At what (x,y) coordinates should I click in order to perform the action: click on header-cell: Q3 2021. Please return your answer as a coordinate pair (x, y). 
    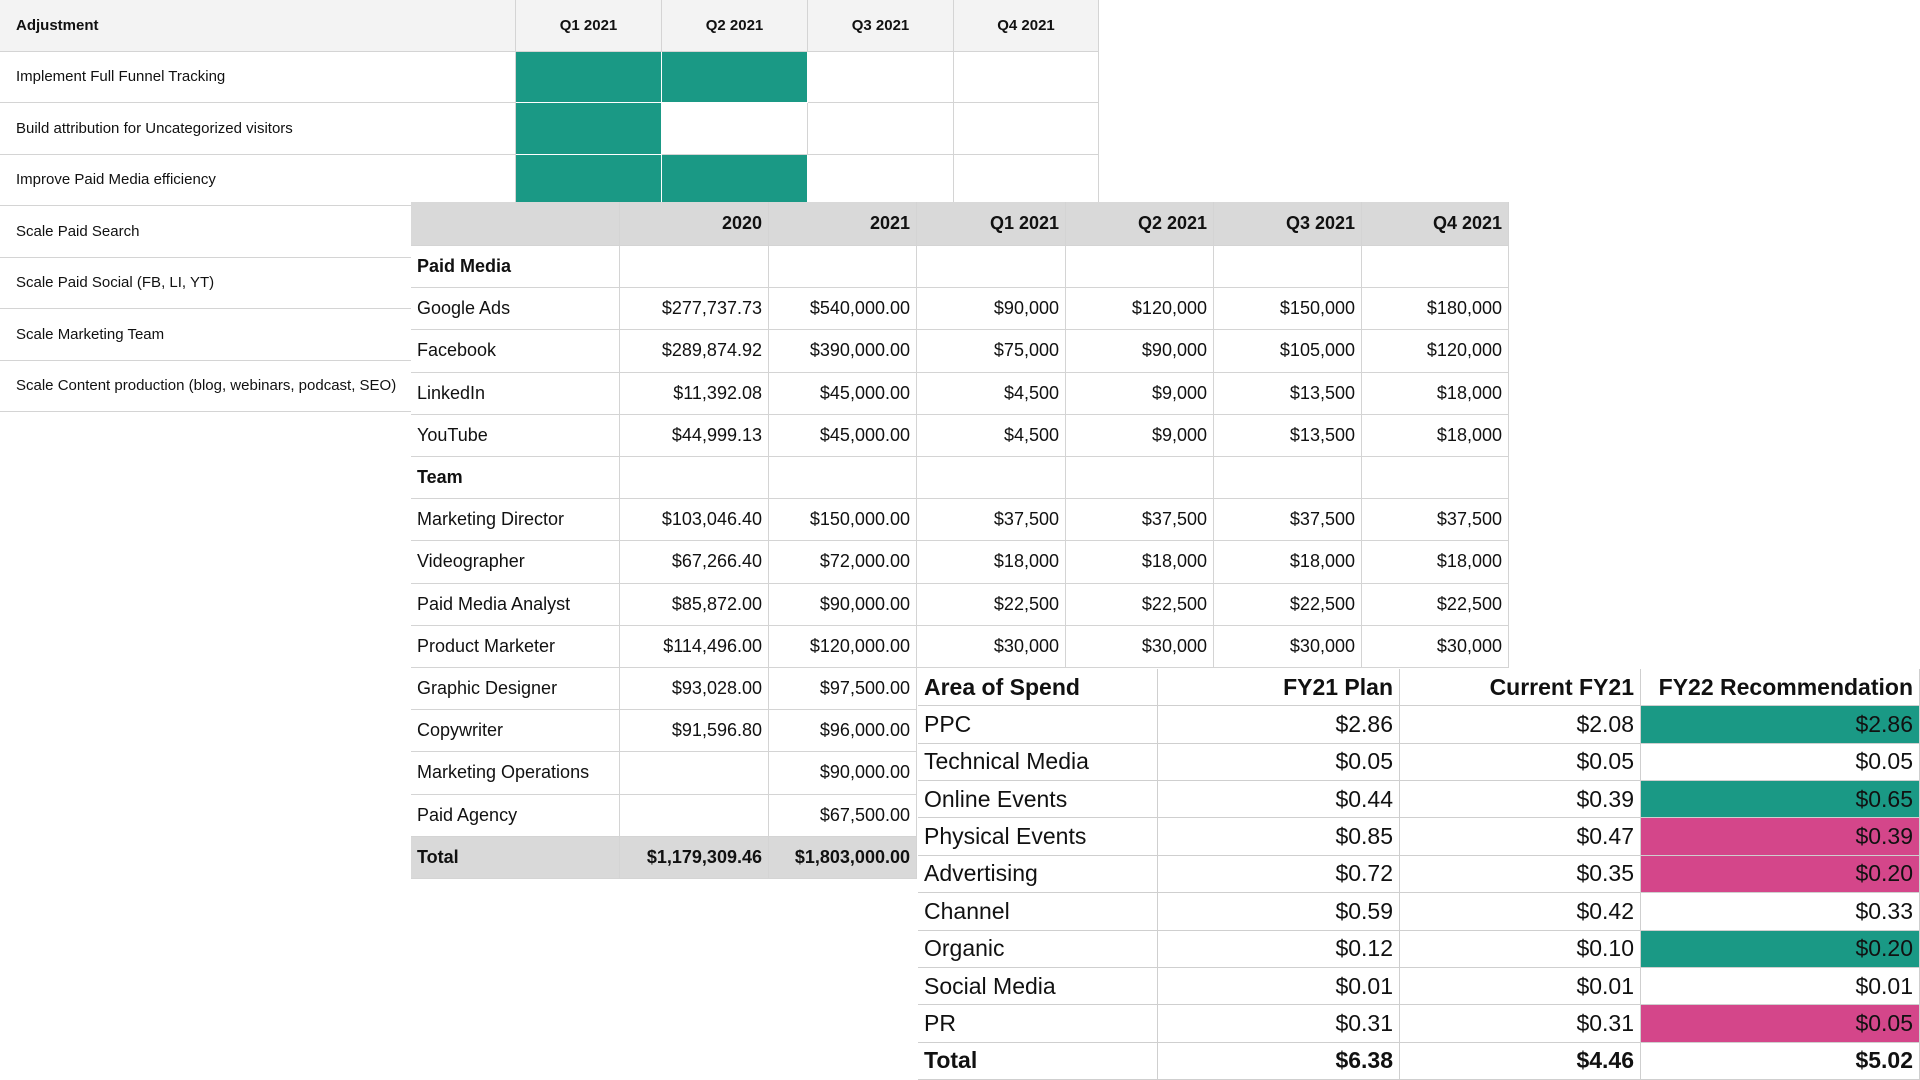
    Looking at the image, I should click on (881, 26).